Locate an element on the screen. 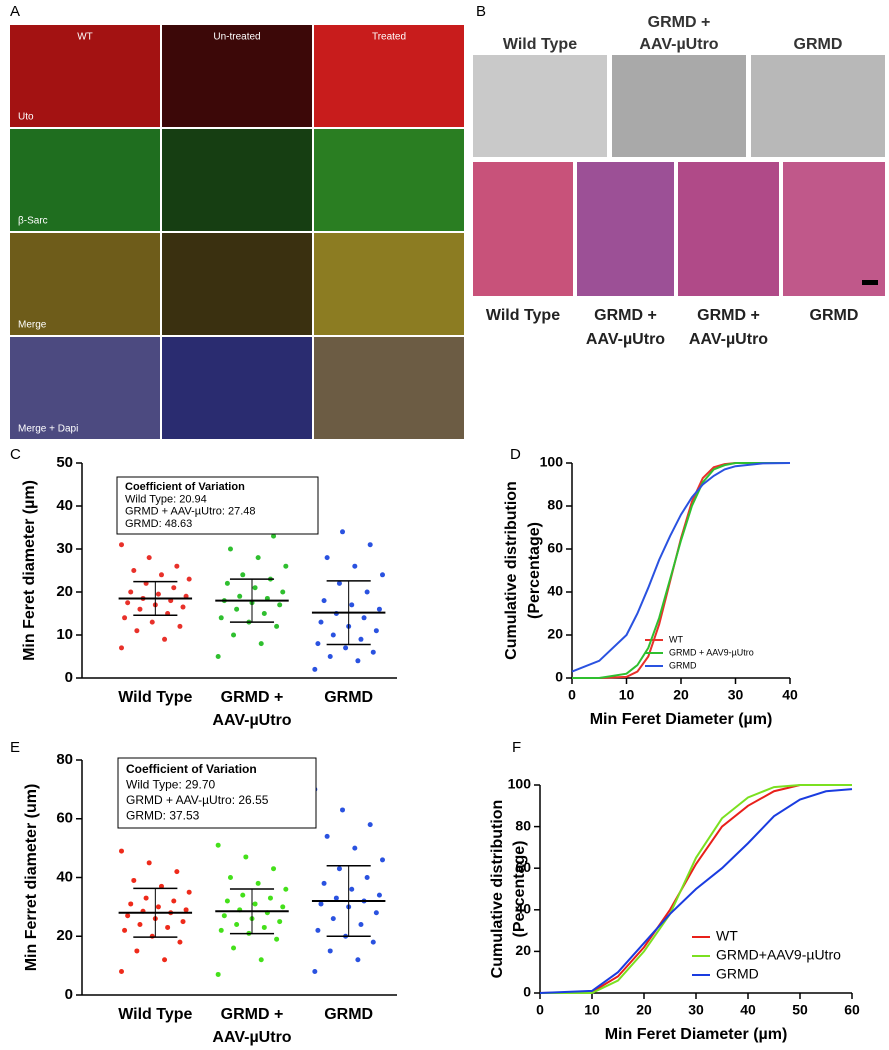  panel-letter: A is located at coordinates (15, 11).